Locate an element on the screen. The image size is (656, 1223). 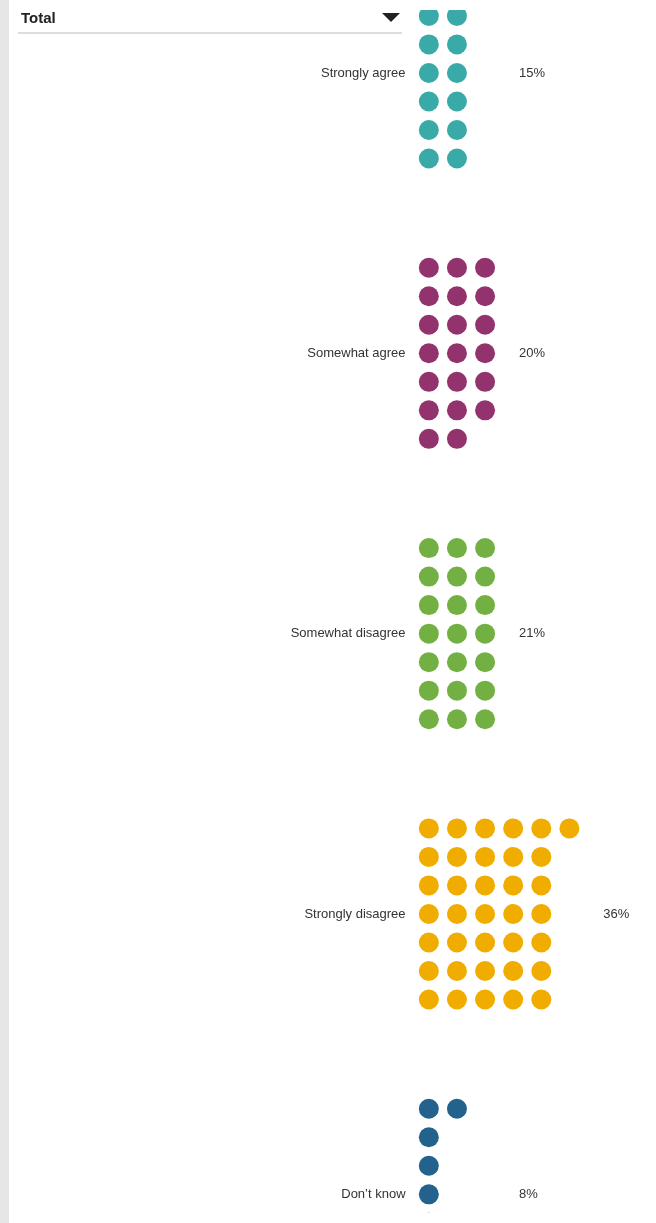
category-label: Somewhat agree is located at coordinates (356, 352).